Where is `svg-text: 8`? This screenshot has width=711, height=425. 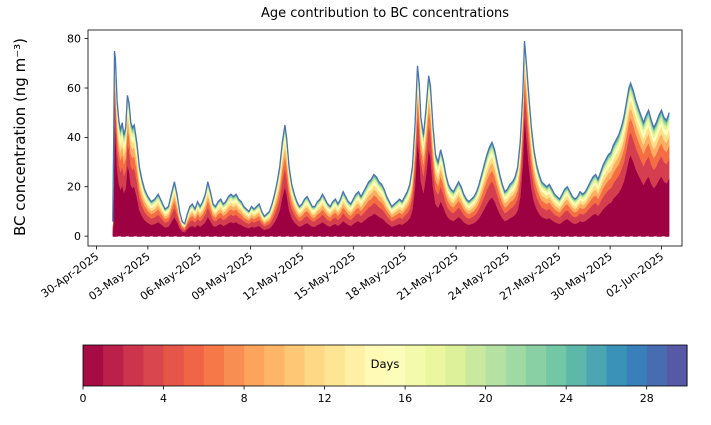
svg-text: 8 is located at coordinates (244, 398).